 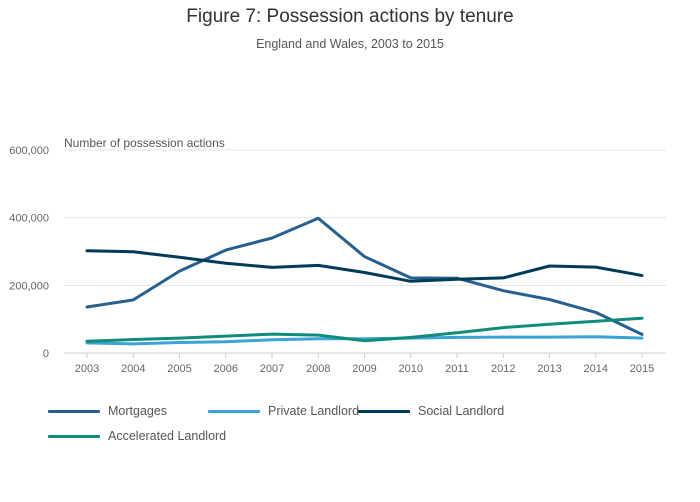 I want to click on series-line-accelerated-landlord, so click(x=364, y=329).